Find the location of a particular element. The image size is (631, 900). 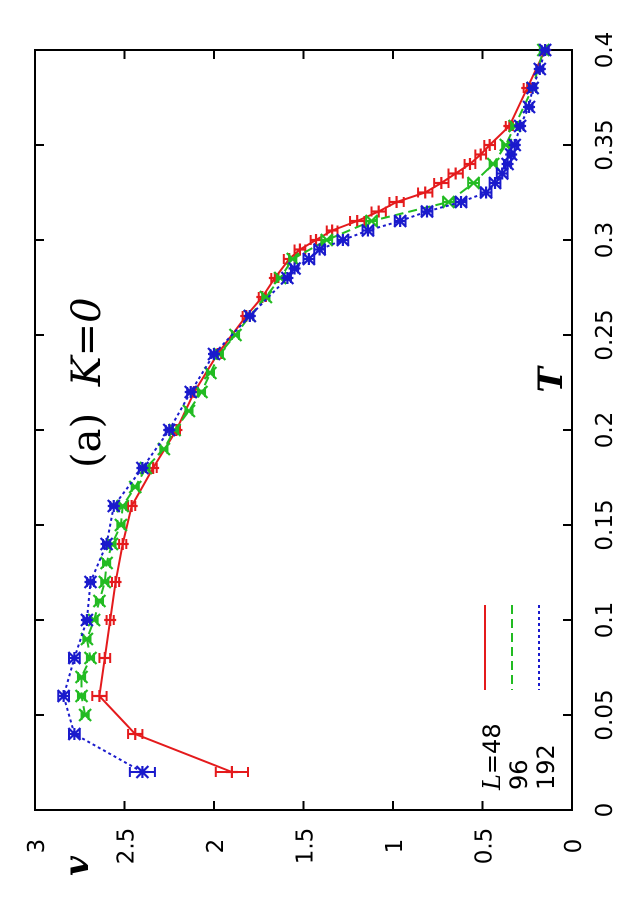

y-tick-label: 3 is located at coordinates (37, 846).